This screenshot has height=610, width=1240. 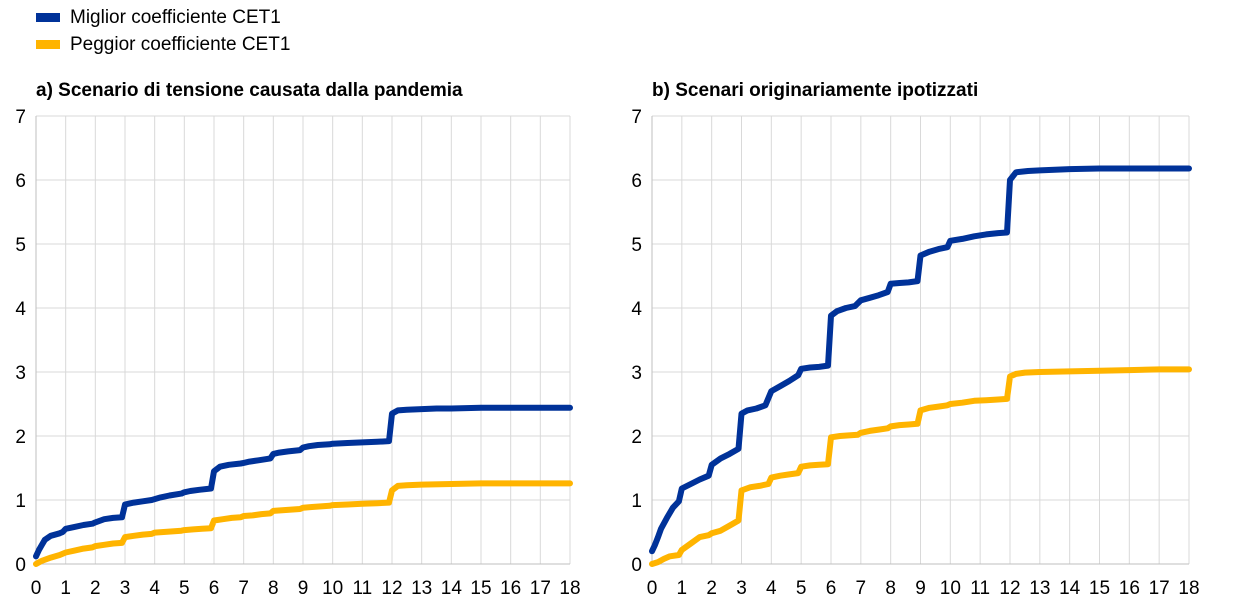 What do you see at coordinates (48, 44) in the screenshot?
I see `legend-swatch-worst` at bounding box center [48, 44].